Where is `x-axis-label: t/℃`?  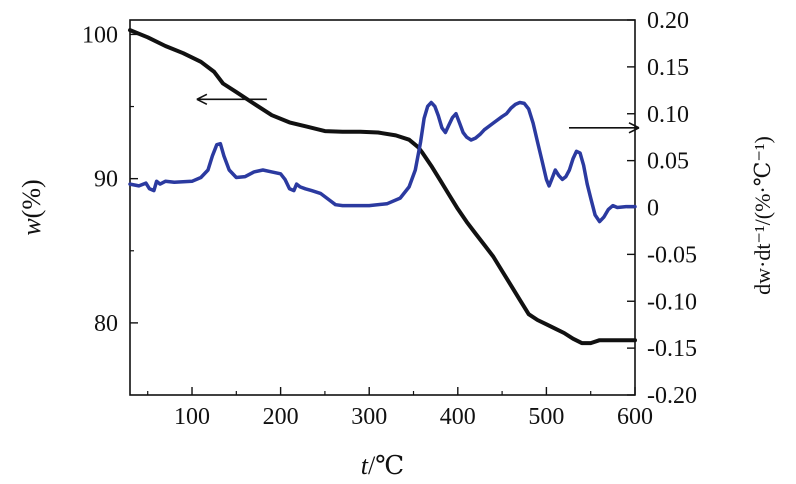 x-axis-label: t/℃ is located at coordinates (383, 465).